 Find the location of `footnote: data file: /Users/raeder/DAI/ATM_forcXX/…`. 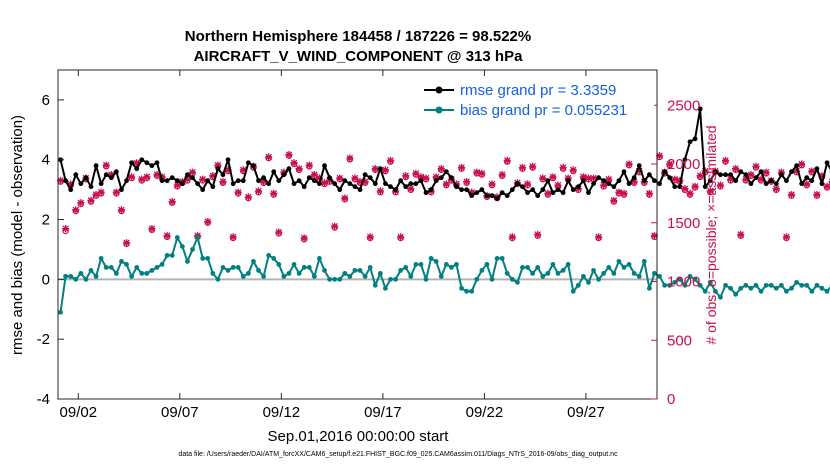

footnote: data file: /Users/raeder/DAI/ATM_forcXX/… is located at coordinates (398, 454).